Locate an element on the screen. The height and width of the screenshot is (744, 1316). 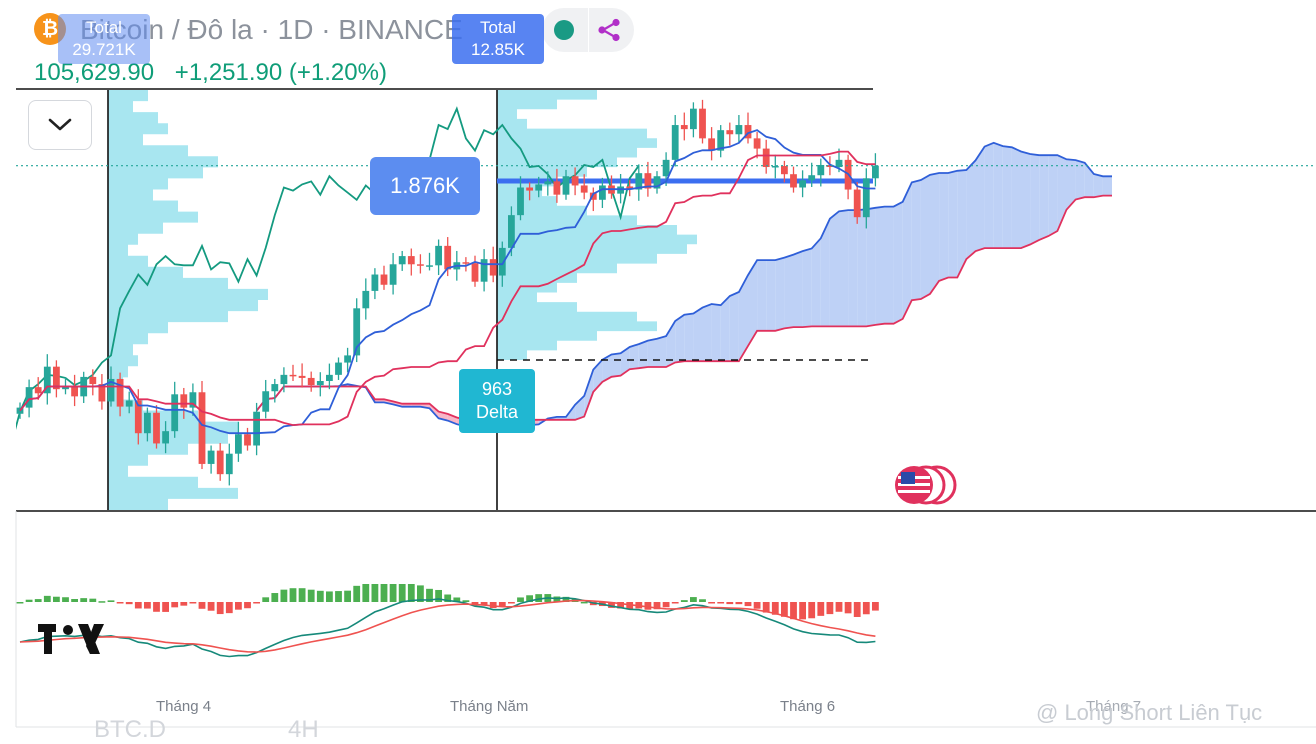
poc-volume-label: 1.876K is located at coordinates (425, 186).